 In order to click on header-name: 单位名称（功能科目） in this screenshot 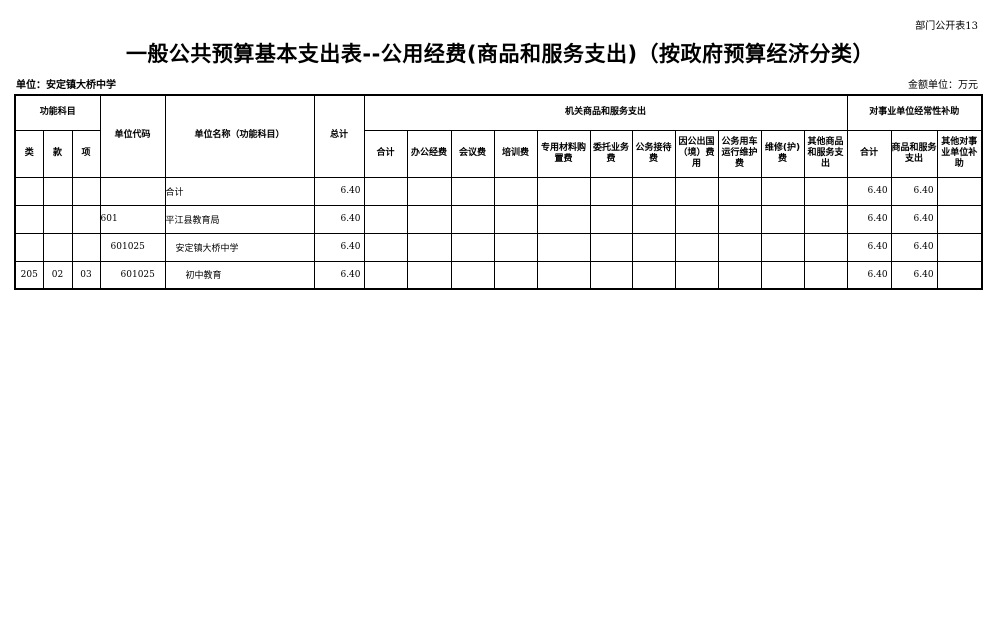, I will do `click(239, 136)`.